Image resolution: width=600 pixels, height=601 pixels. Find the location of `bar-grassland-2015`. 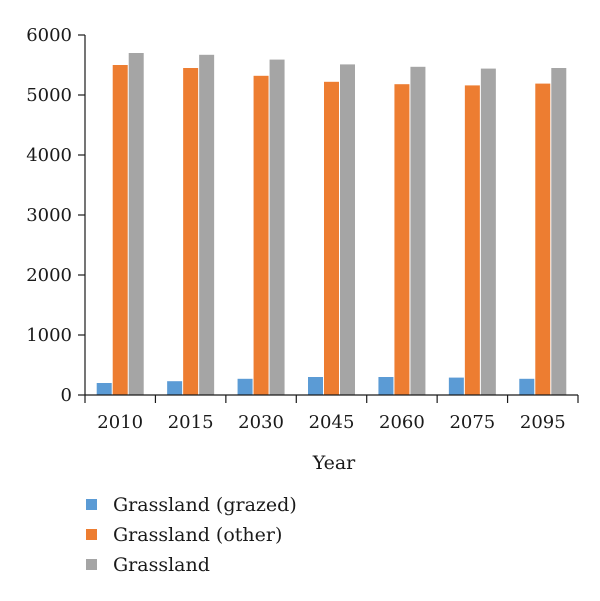

bar-grassland-2015 is located at coordinates (207, 225).